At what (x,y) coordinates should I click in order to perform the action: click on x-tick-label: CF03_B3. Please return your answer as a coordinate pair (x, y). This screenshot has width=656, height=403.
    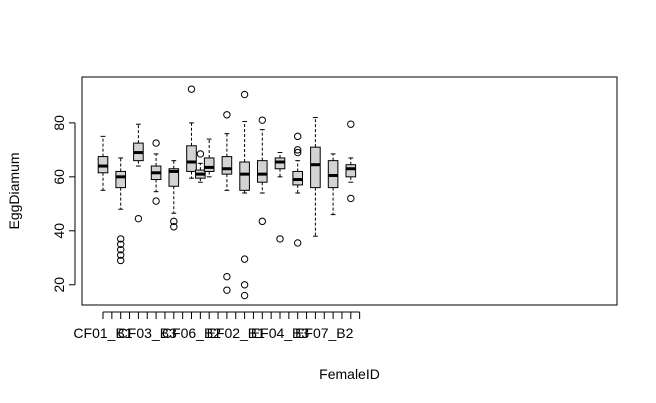
    Looking at the image, I should click on (147, 333).